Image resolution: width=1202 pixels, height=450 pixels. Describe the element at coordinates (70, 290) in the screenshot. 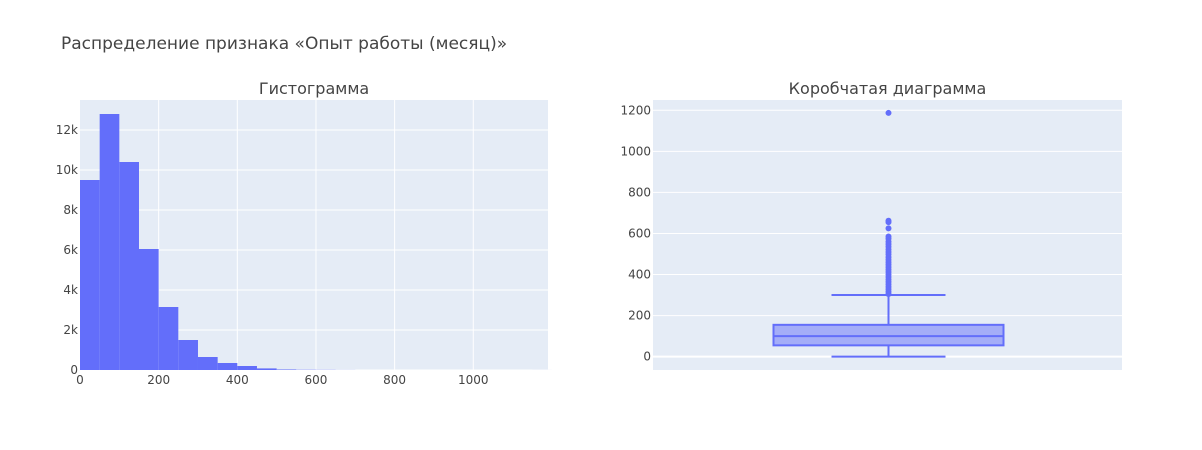

I see `histogram-y-tick-label: 4k` at that location.